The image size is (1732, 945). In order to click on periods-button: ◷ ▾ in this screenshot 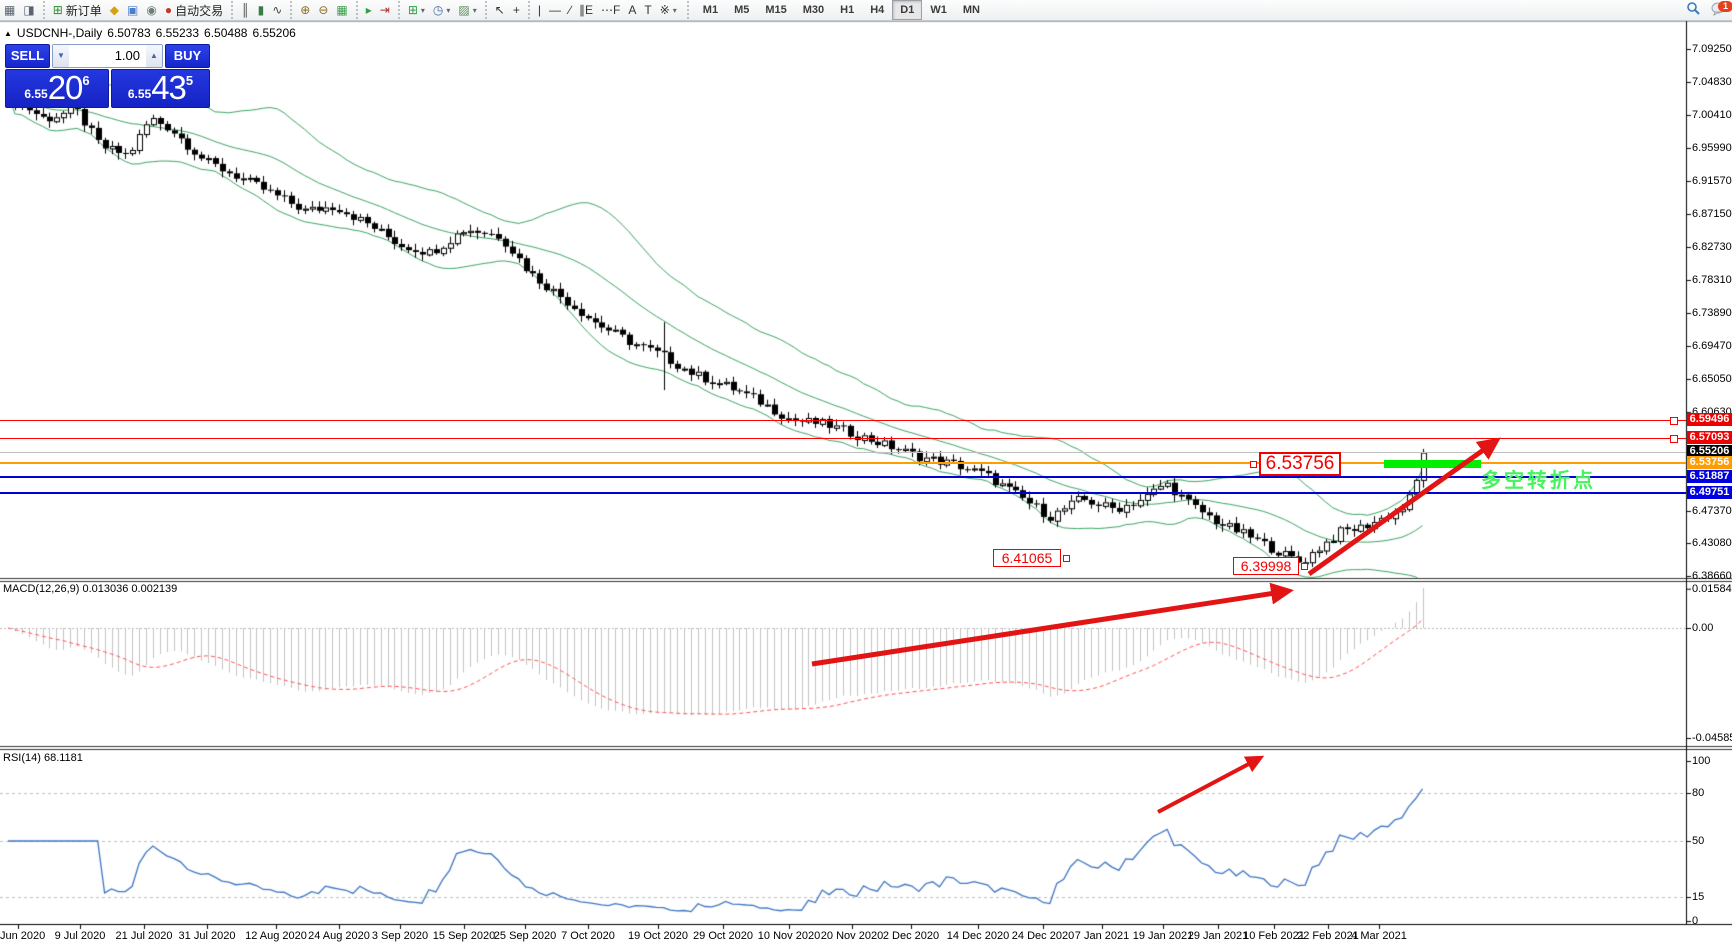, I will do `click(442, 10)`.